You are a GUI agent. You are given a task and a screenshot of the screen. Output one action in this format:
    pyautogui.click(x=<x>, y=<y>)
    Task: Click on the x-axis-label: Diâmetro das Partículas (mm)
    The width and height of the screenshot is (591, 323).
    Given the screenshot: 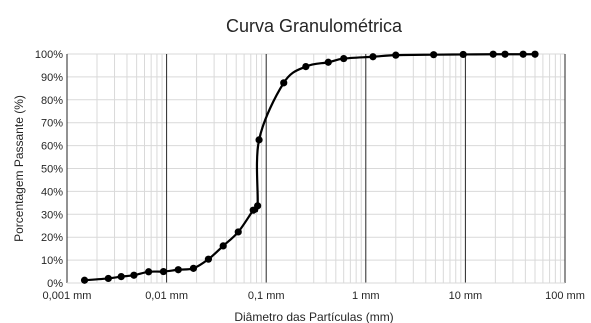 What is the action you would take?
    pyautogui.click(x=313, y=316)
    